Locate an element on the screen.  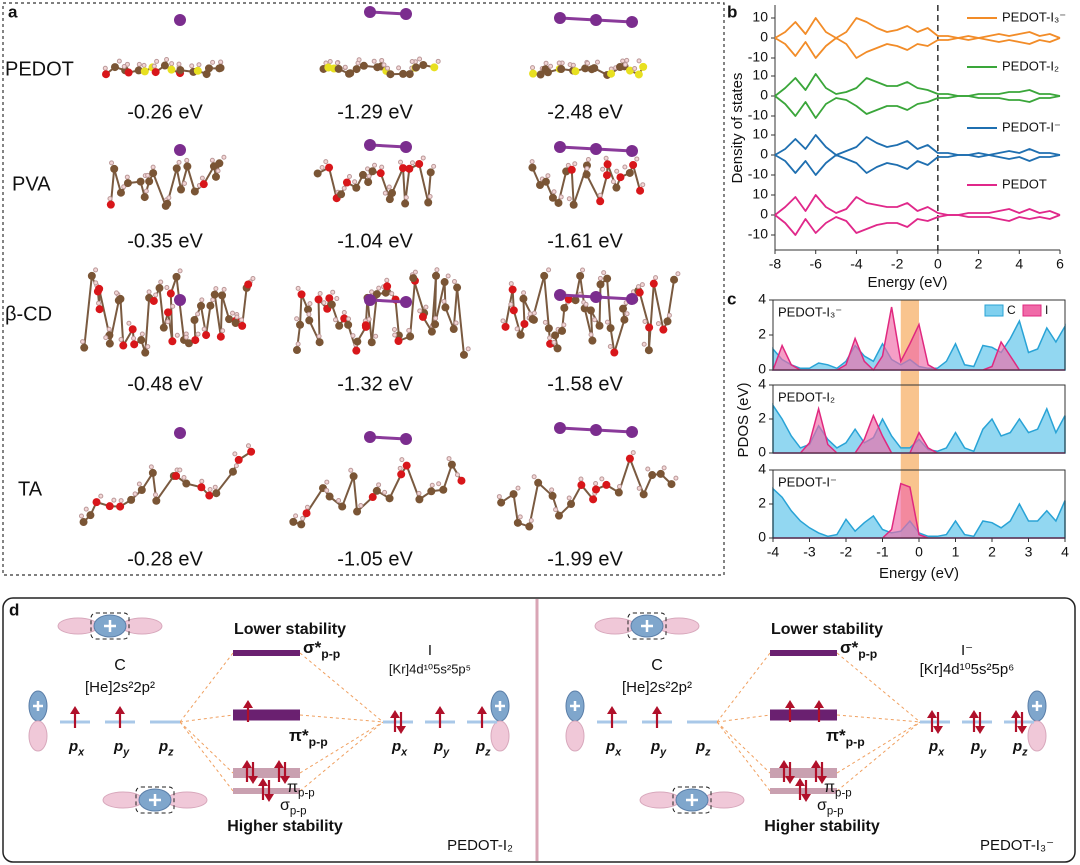
legend-label: PEDOT-I₃⁻ is located at coordinates (1034, 16).